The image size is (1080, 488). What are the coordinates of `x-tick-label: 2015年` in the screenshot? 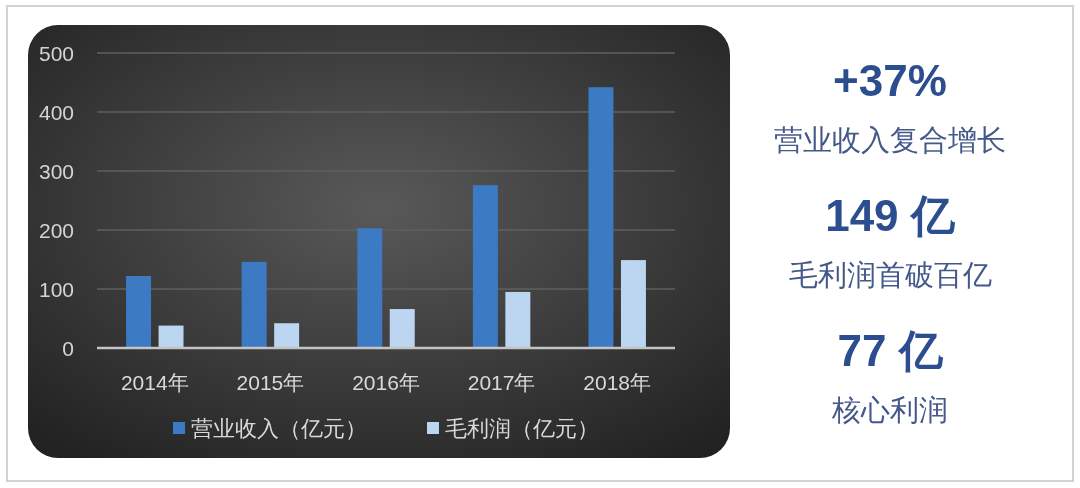 It's located at (270, 382).